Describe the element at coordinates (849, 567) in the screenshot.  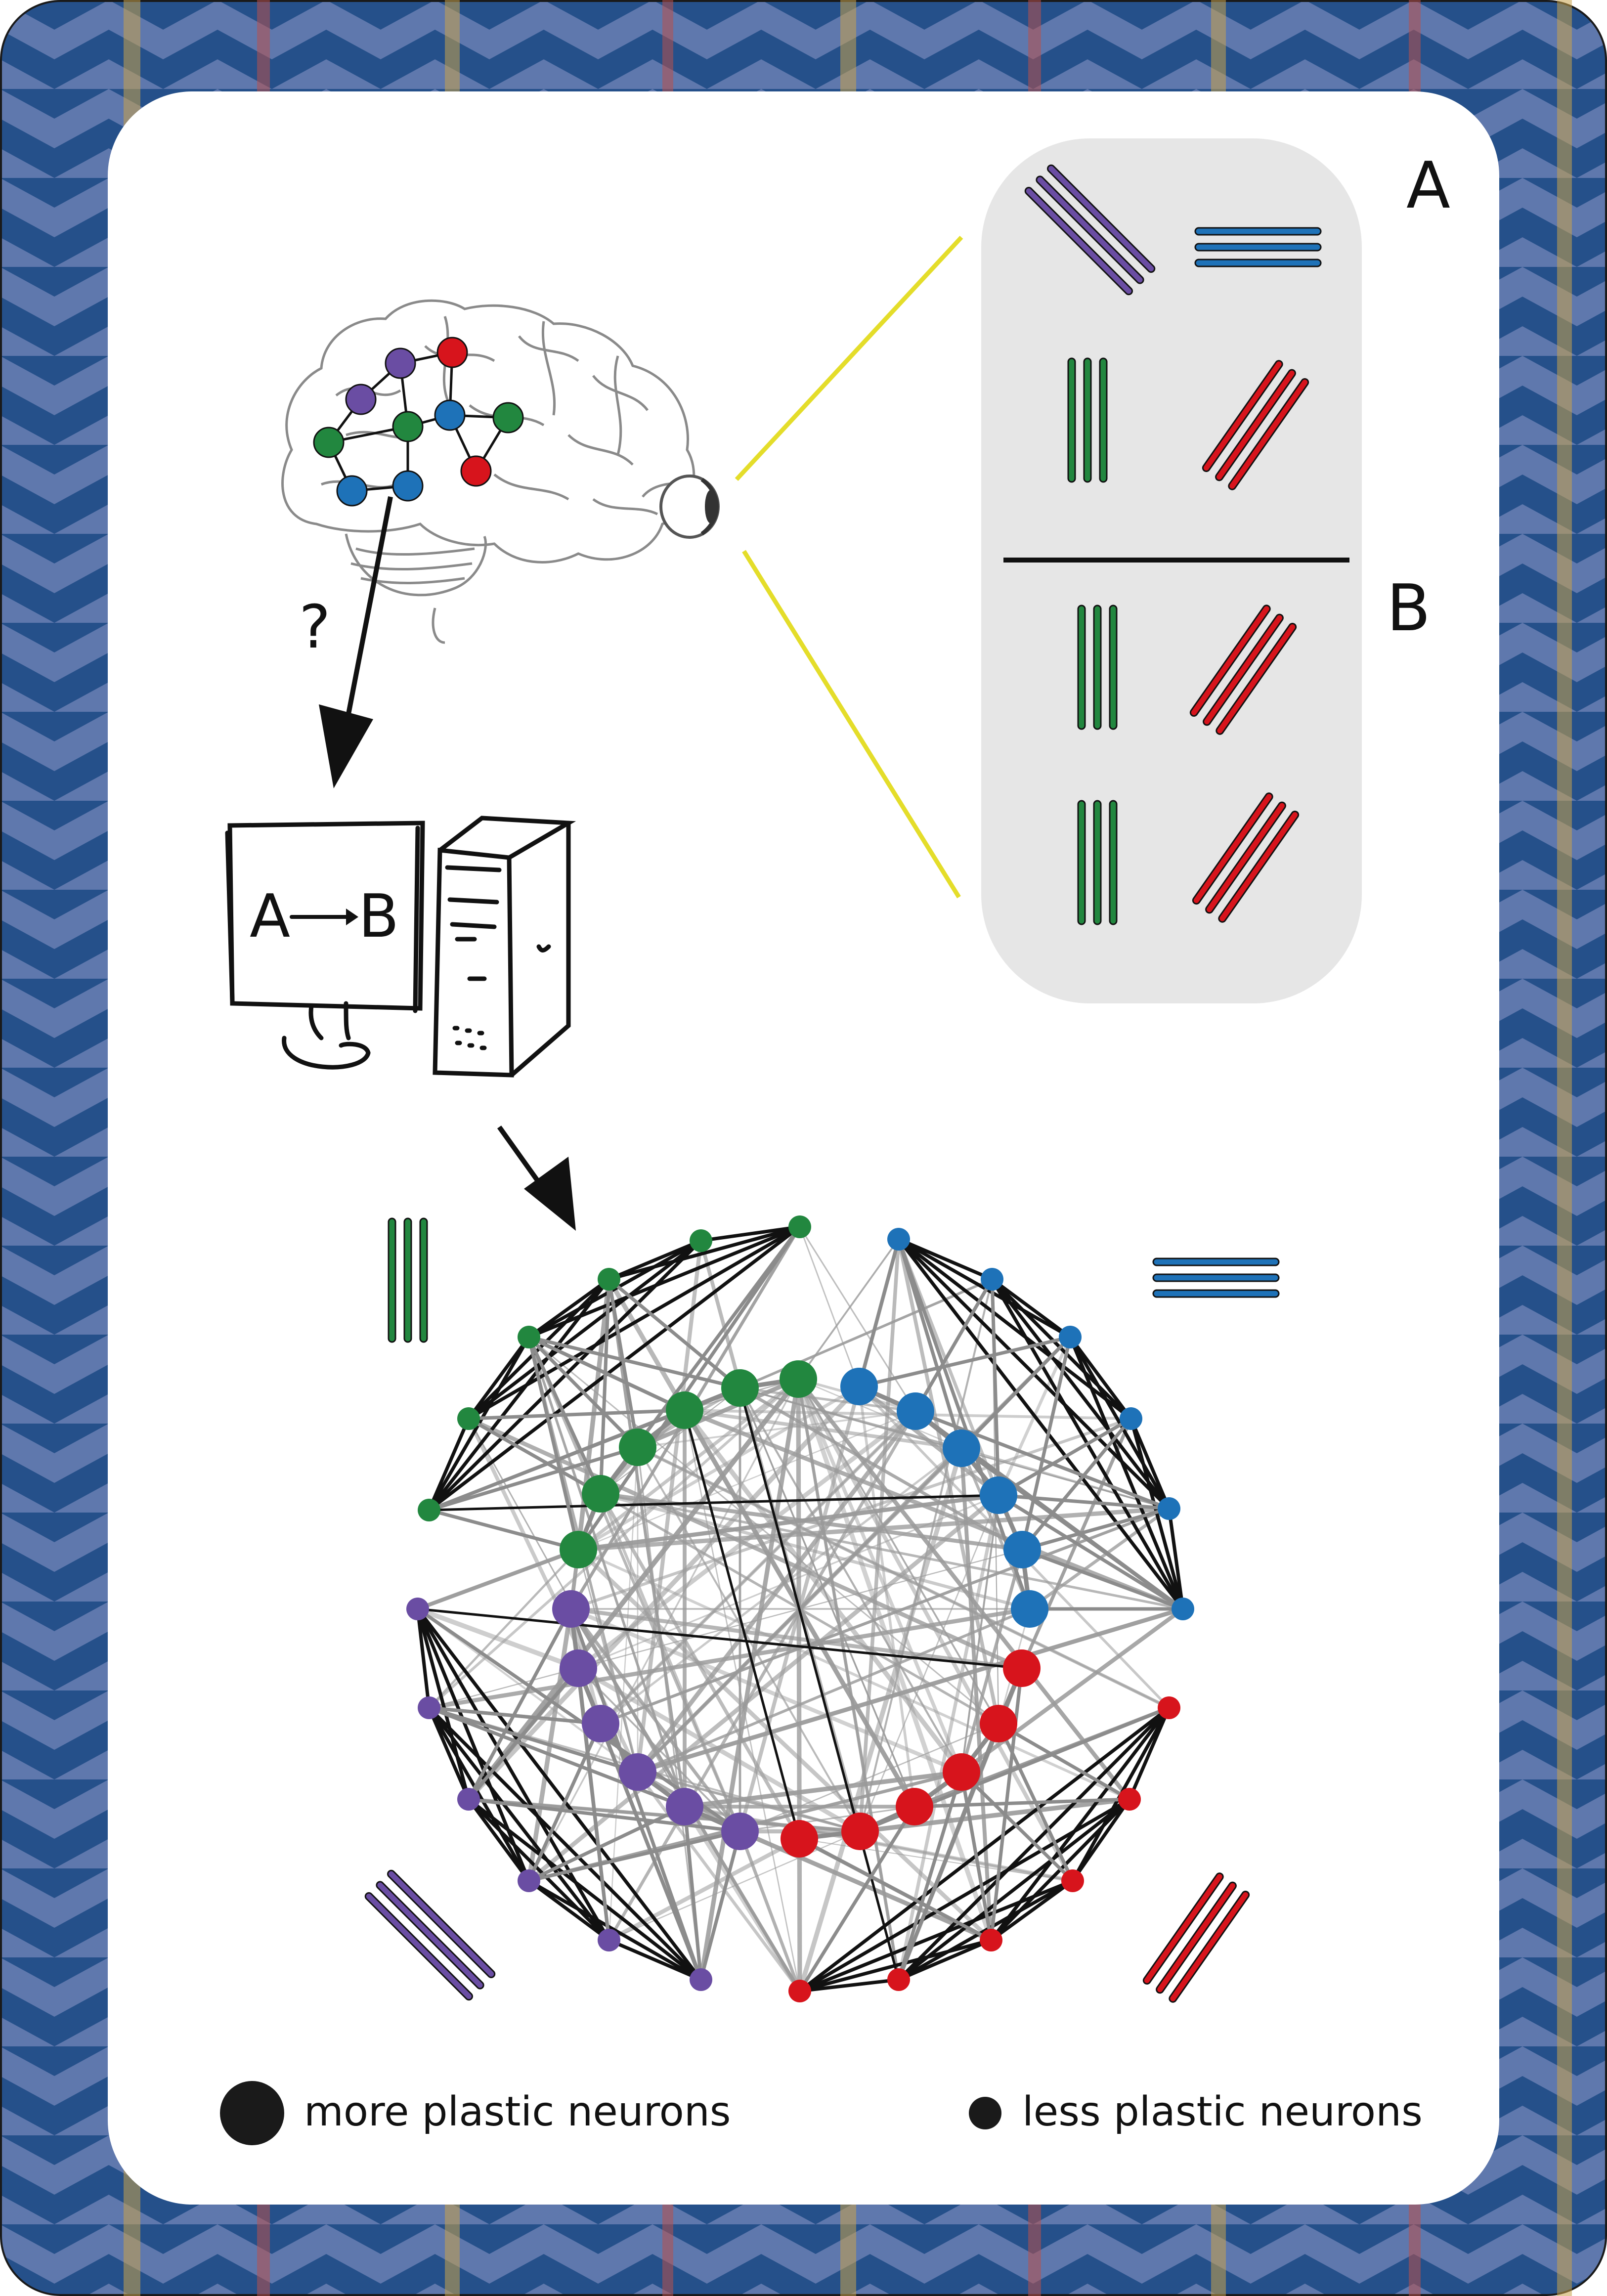
I see `connector-lines` at that location.